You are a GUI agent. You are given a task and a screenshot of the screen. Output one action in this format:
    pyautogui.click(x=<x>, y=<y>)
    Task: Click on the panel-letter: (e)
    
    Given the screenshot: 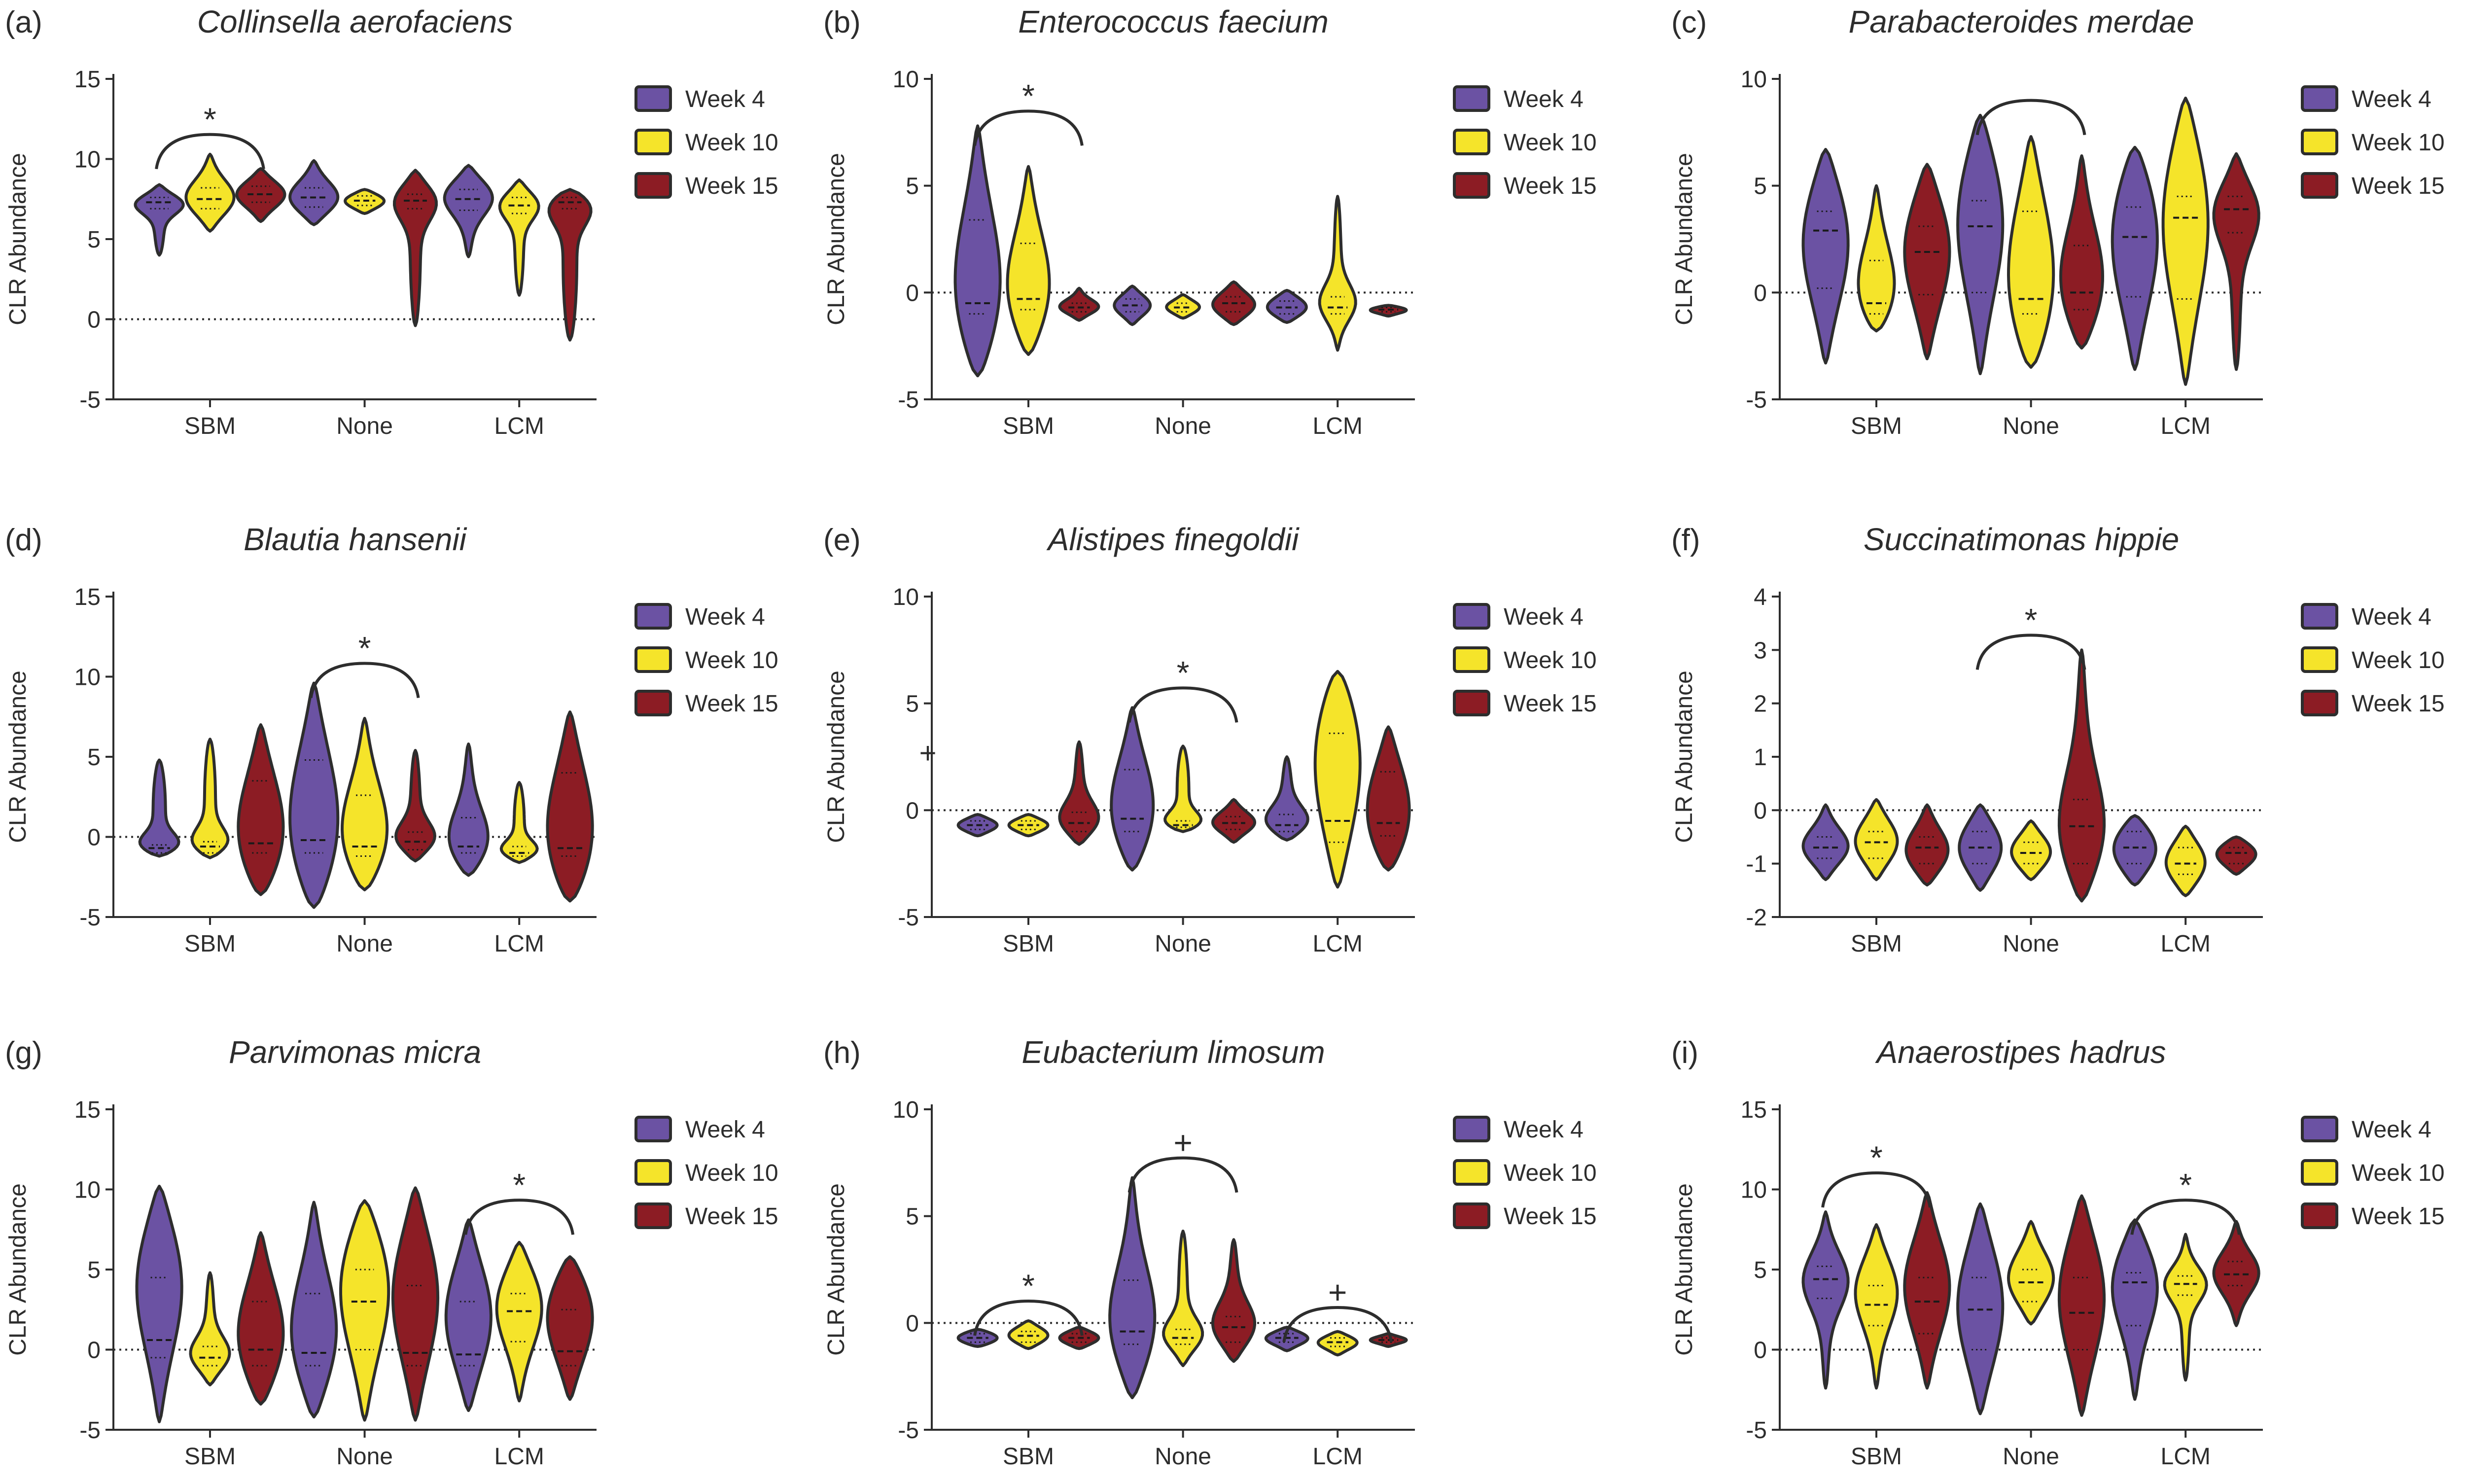 What is the action you would take?
    pyautogui.click(x=842, y=540)
    